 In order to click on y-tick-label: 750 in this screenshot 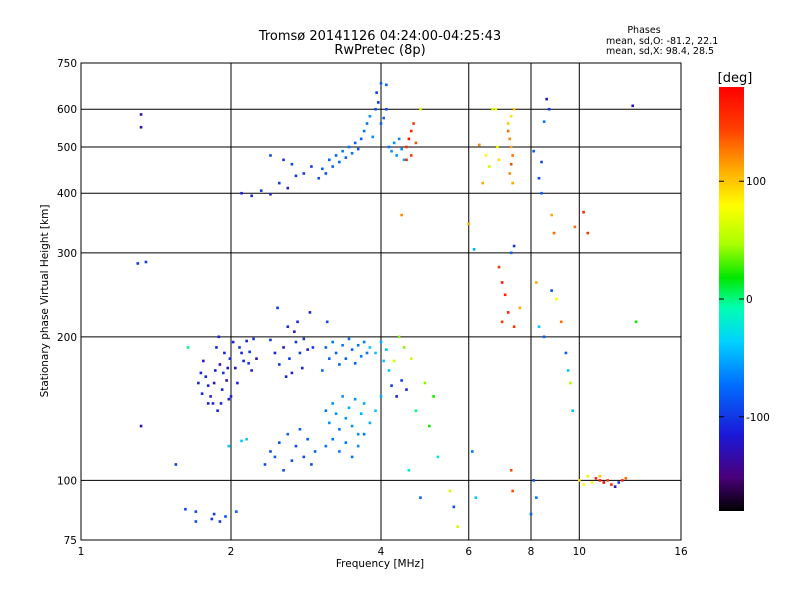, I will do `click(67, 64)`.